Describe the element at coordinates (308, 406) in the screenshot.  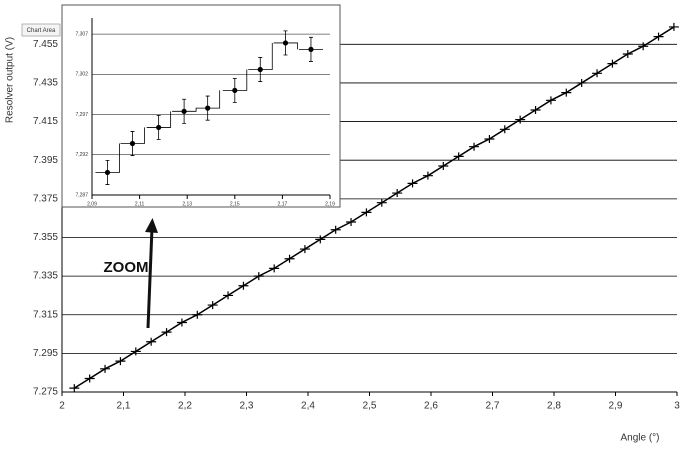
I see `x-tick-label: 2,4` at that location.